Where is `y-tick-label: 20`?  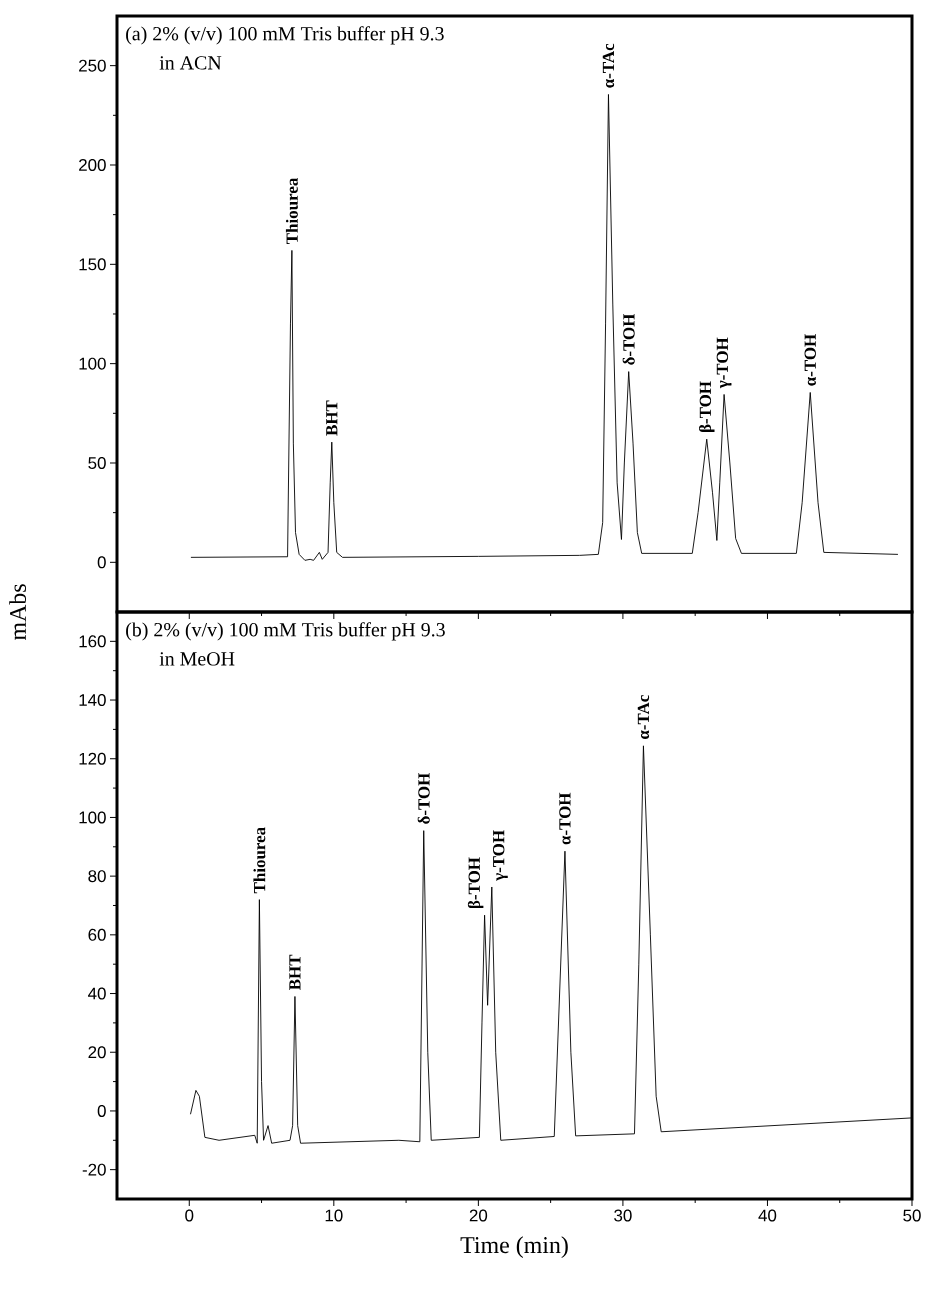
y-tick-label: 20 is located at coordinates (97, 1052).